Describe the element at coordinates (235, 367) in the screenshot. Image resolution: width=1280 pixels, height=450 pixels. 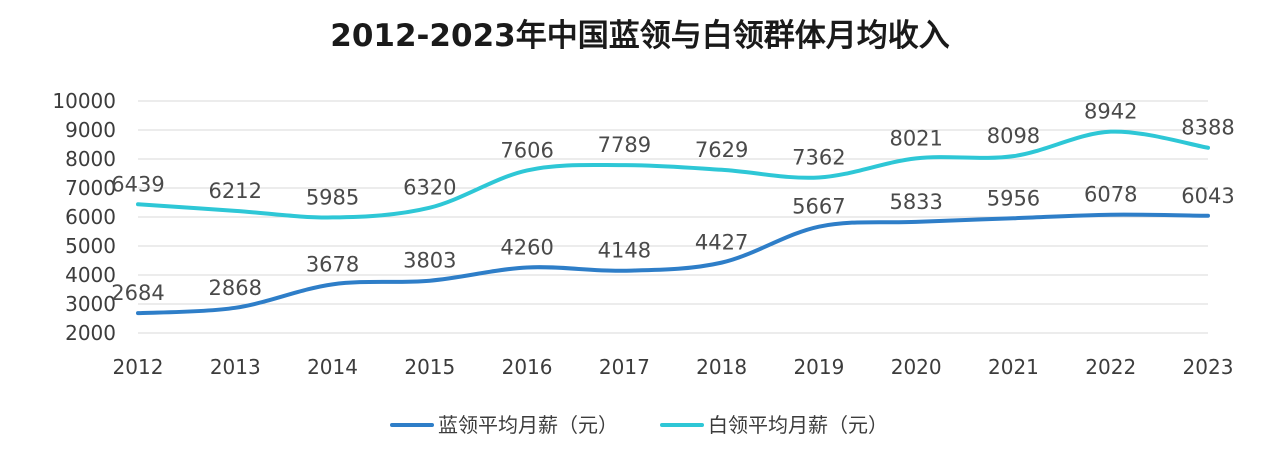
I see `x-tick-label: 2013` at that location.